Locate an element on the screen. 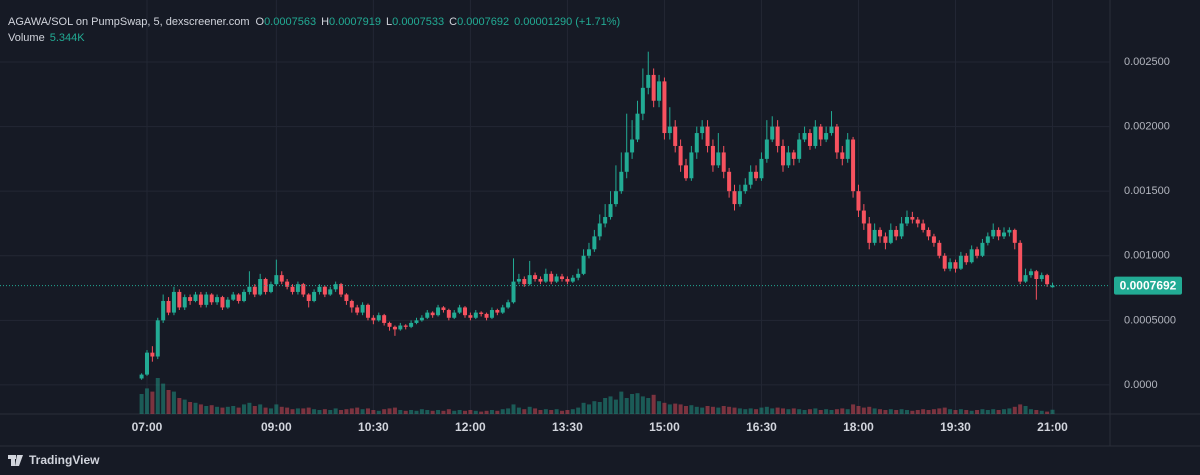 The image size is (1200, 475). ohlc-label: O is located at coordinates (260, 22).